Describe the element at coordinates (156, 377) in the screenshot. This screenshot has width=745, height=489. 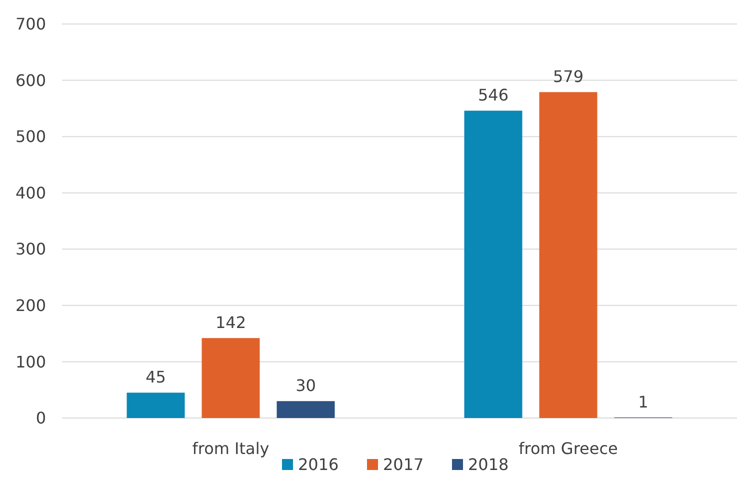
I see `data-label: 45` at that location.